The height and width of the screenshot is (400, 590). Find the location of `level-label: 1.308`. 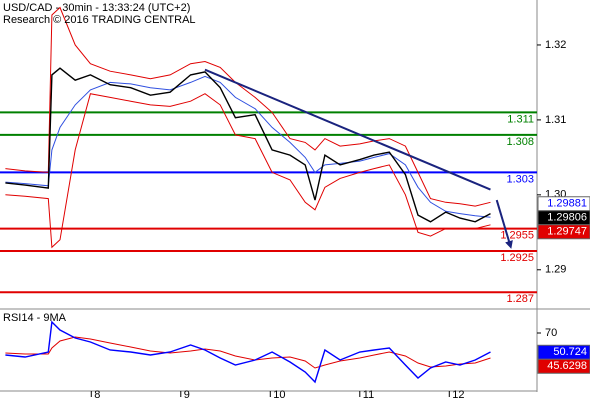

level-label: 1.308 is located at coordinates (520, 142).